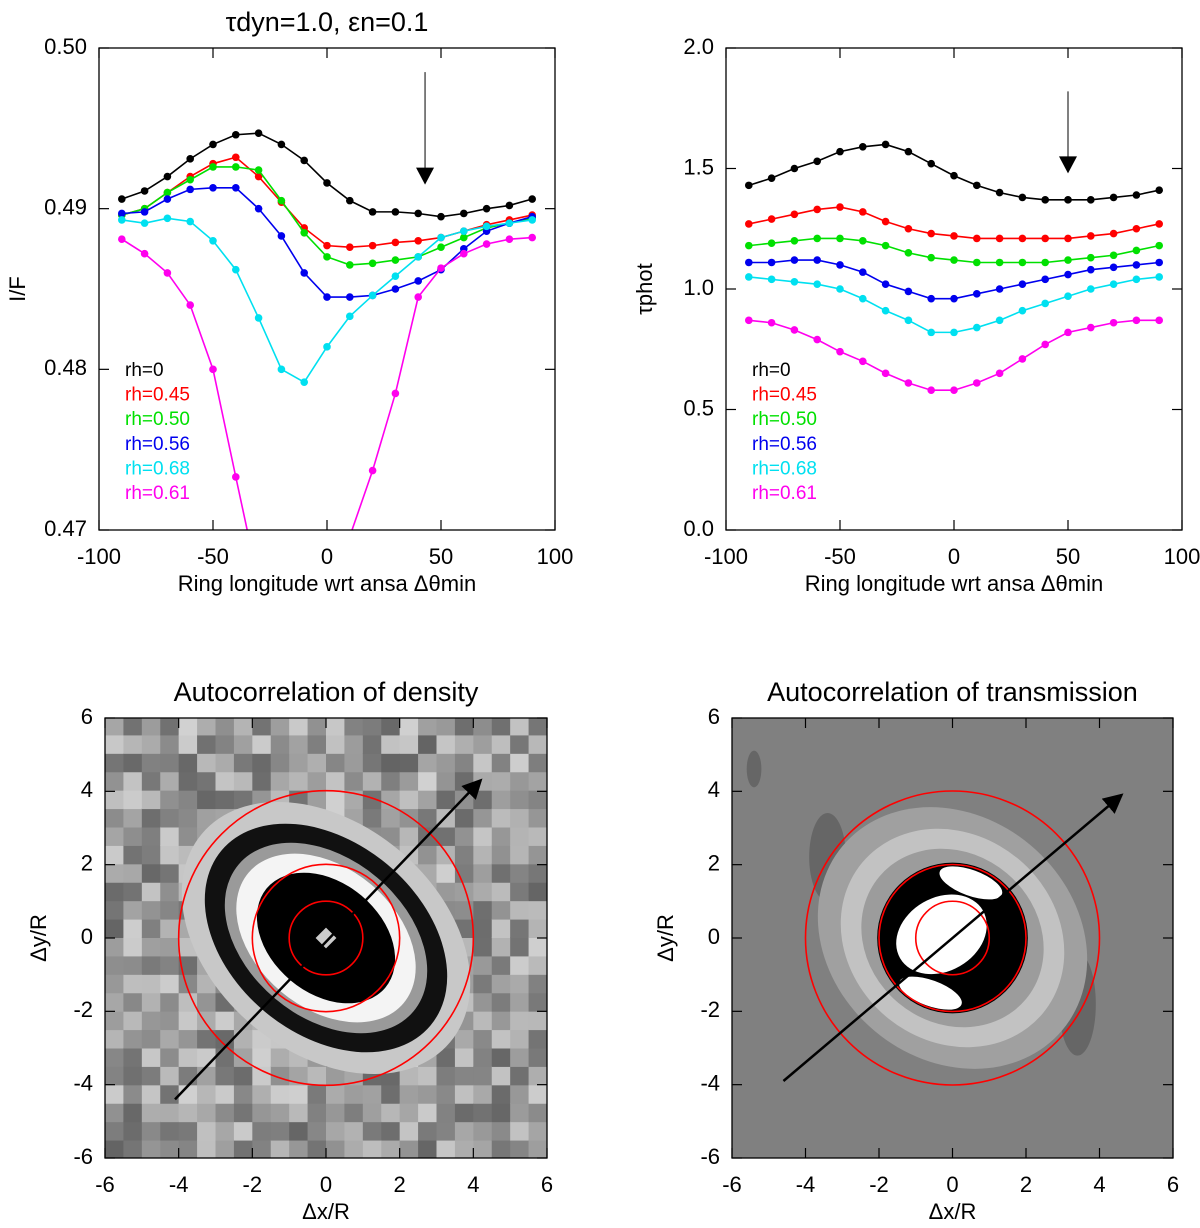 Image resolution: width=1200 pixels, height=1228 pixels. Describe the element at coordinates (425, 176) in the screenshot. I see `annotation-arrow-head` at that location.